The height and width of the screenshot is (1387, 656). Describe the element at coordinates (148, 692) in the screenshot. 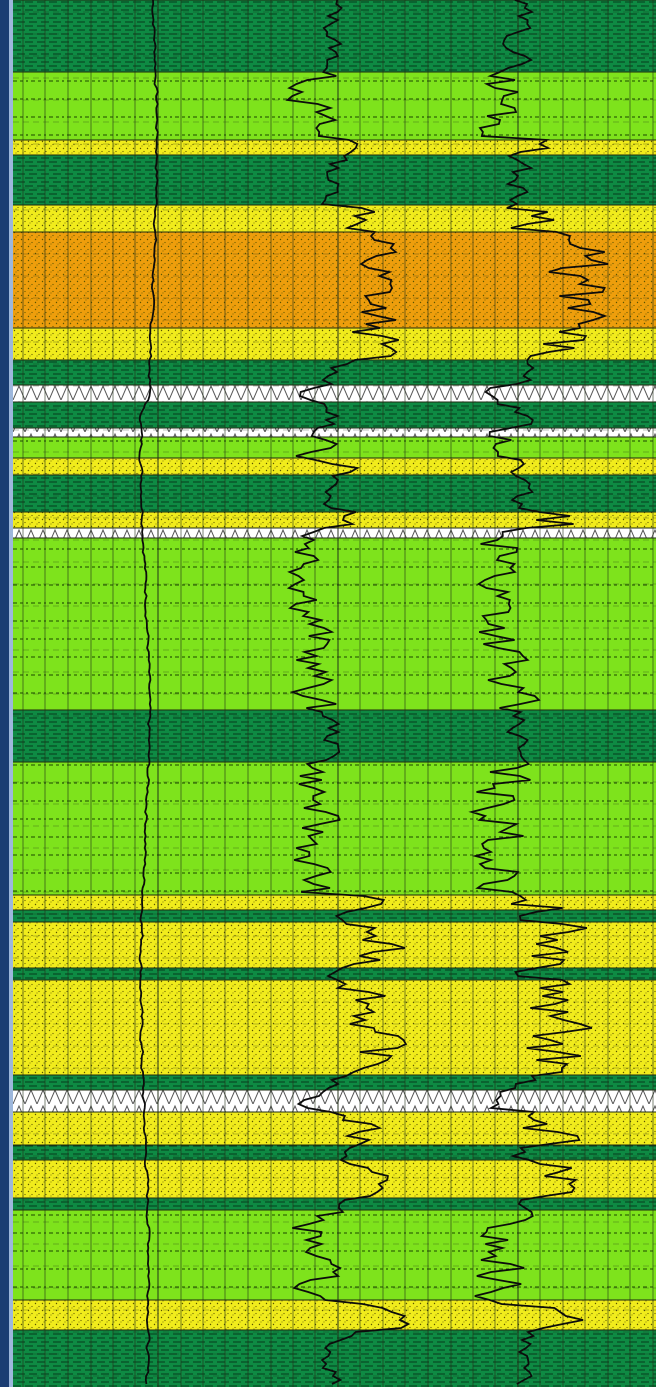

I see `caliper-curve` at that location.